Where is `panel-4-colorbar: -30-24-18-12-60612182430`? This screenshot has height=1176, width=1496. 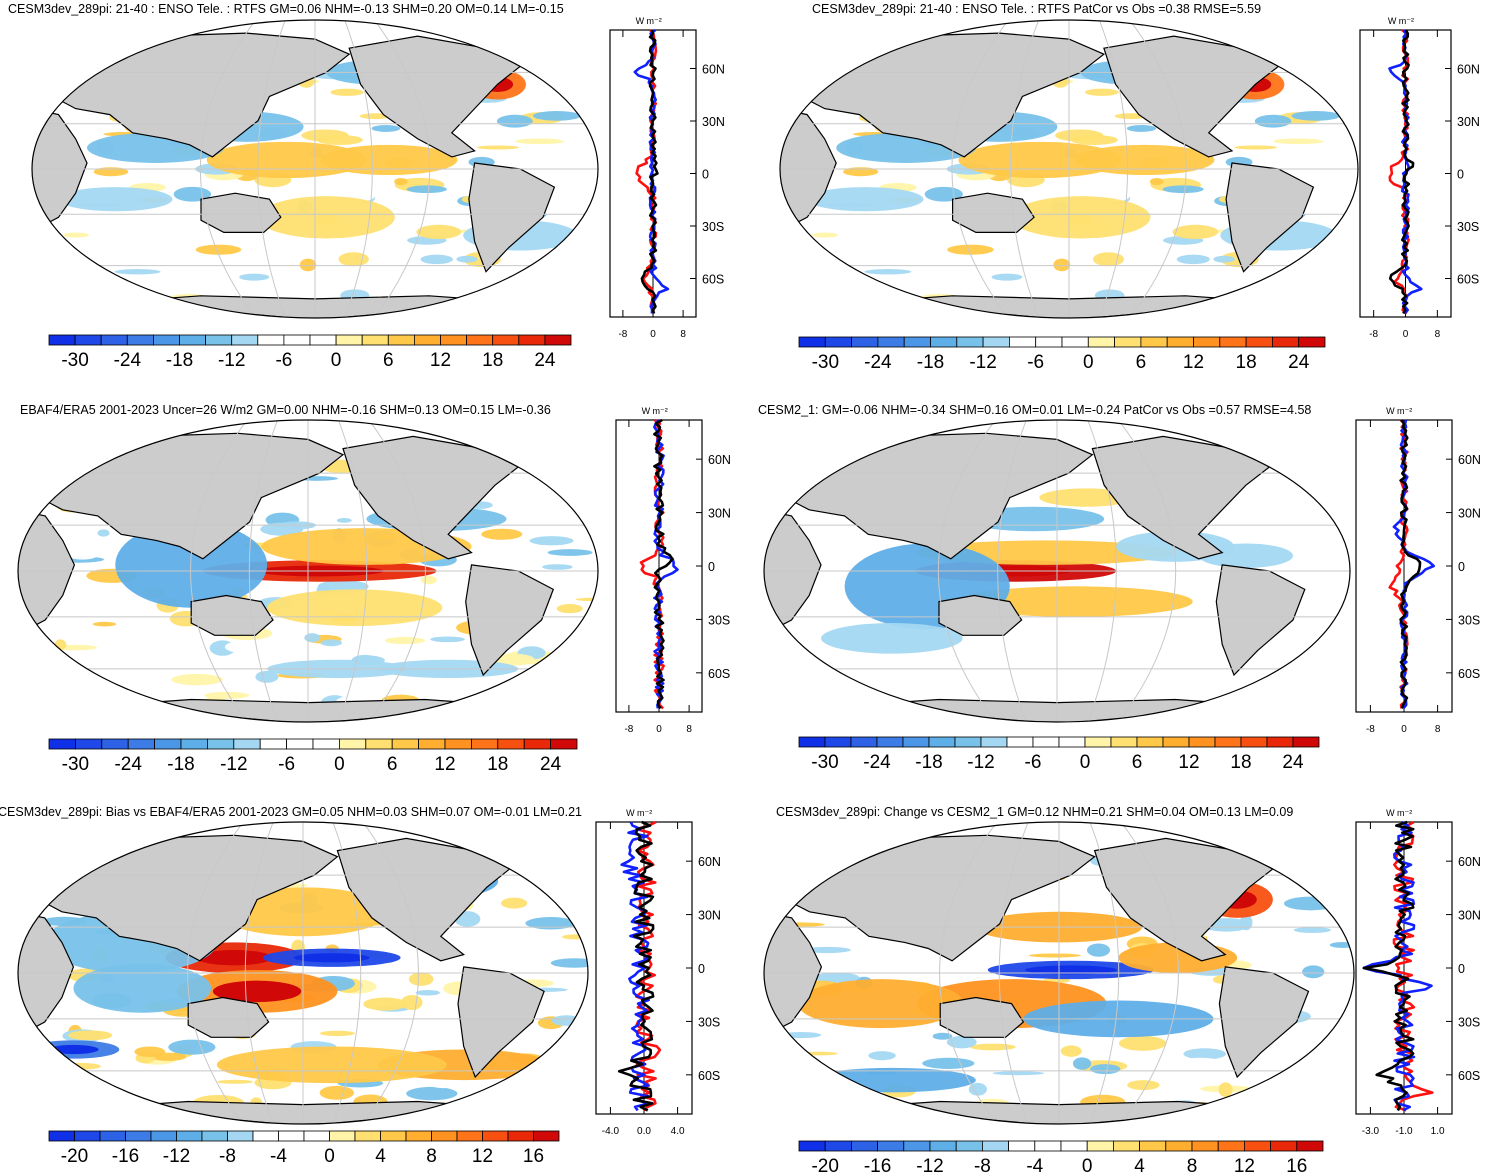
panel-4-colorbar: -30-24-18-12-60612182430 is located at coordinates (1059, 754).